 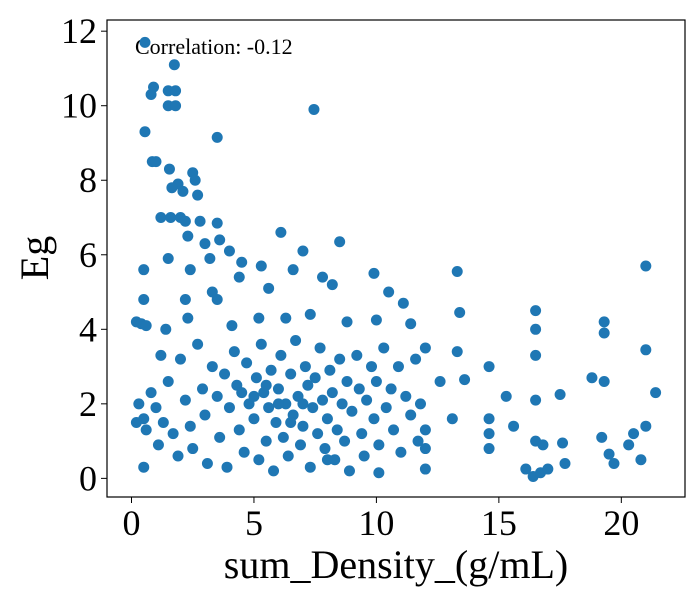 What do you see at coordinates (88, 404) in the screenshot?
I see `y-tick-label: 2` at bounding box center [88, 404].